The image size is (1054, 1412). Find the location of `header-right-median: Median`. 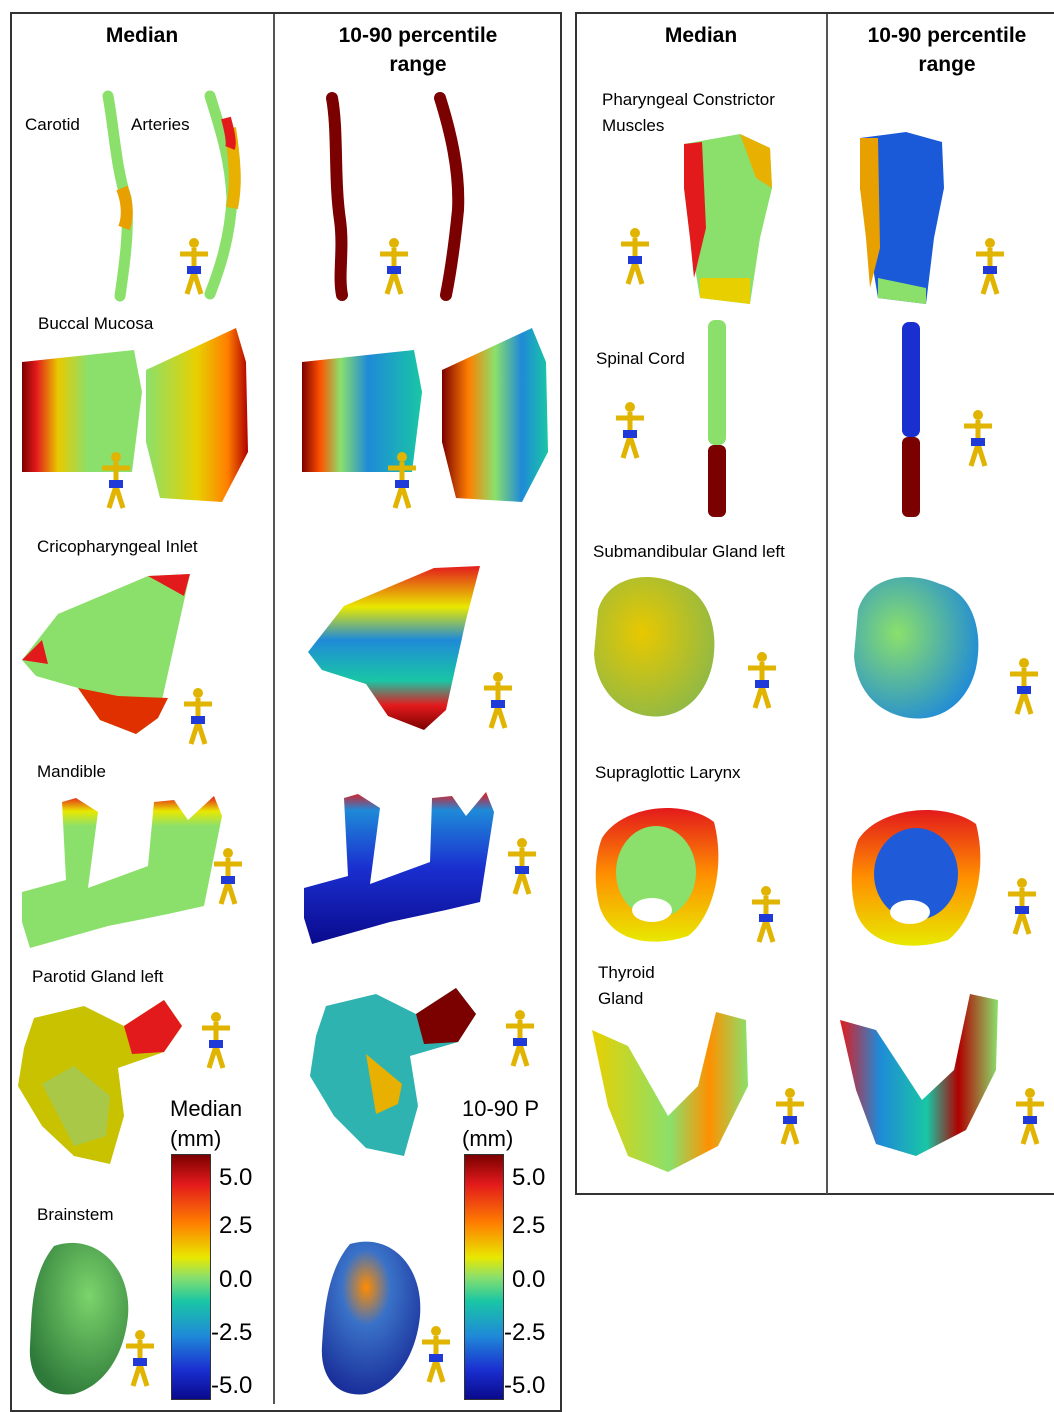

header-right-median: Median is located at coordinates (701, 35).